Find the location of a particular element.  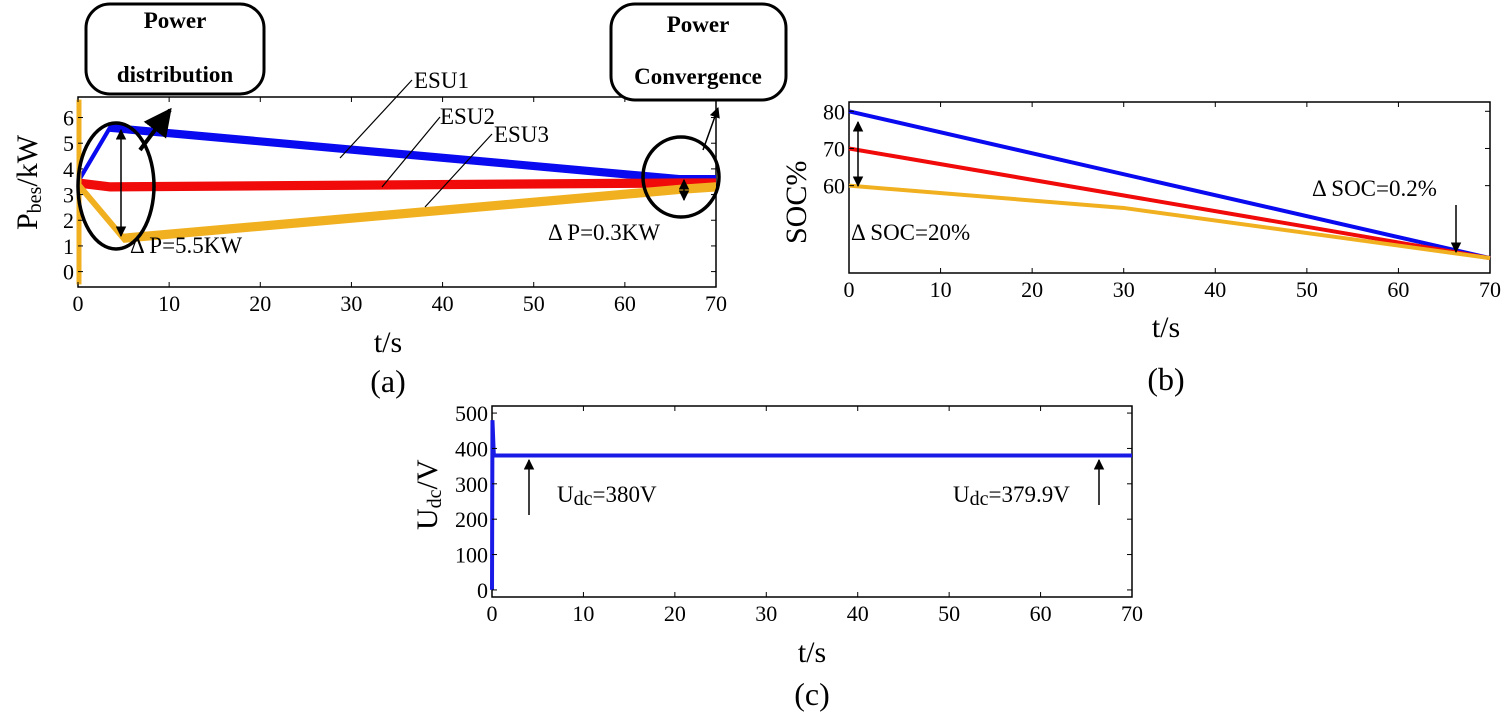

delta-soc-label-2: Δ SOC=0.2% is located at coordinates (1374, 188).